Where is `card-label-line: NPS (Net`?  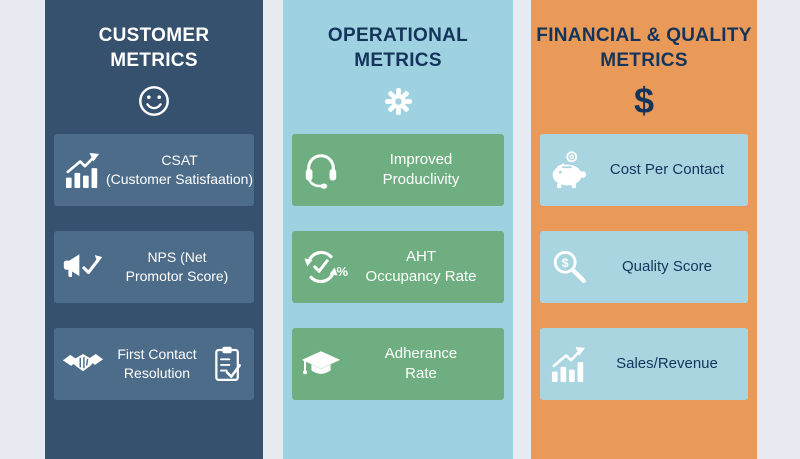 card-label-line: NPS (Net is located at coordinates (177, 257).